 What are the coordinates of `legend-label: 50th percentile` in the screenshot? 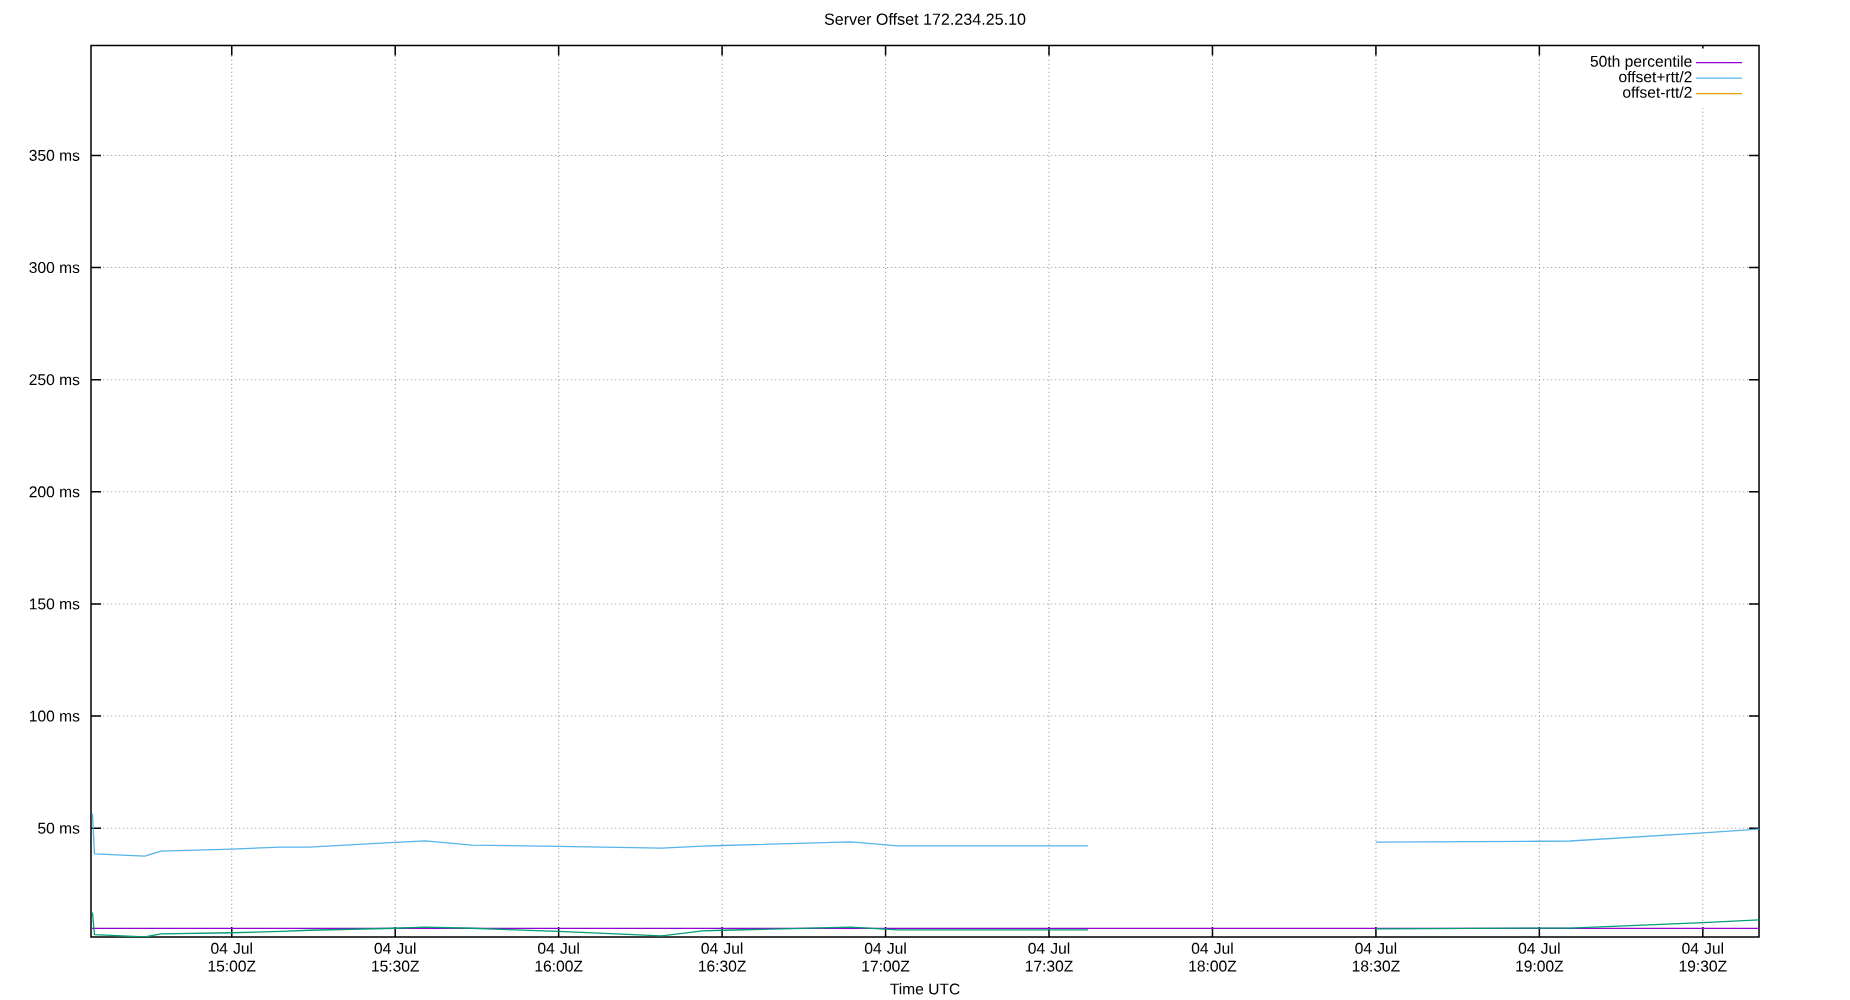 It's located at (1641, 62).